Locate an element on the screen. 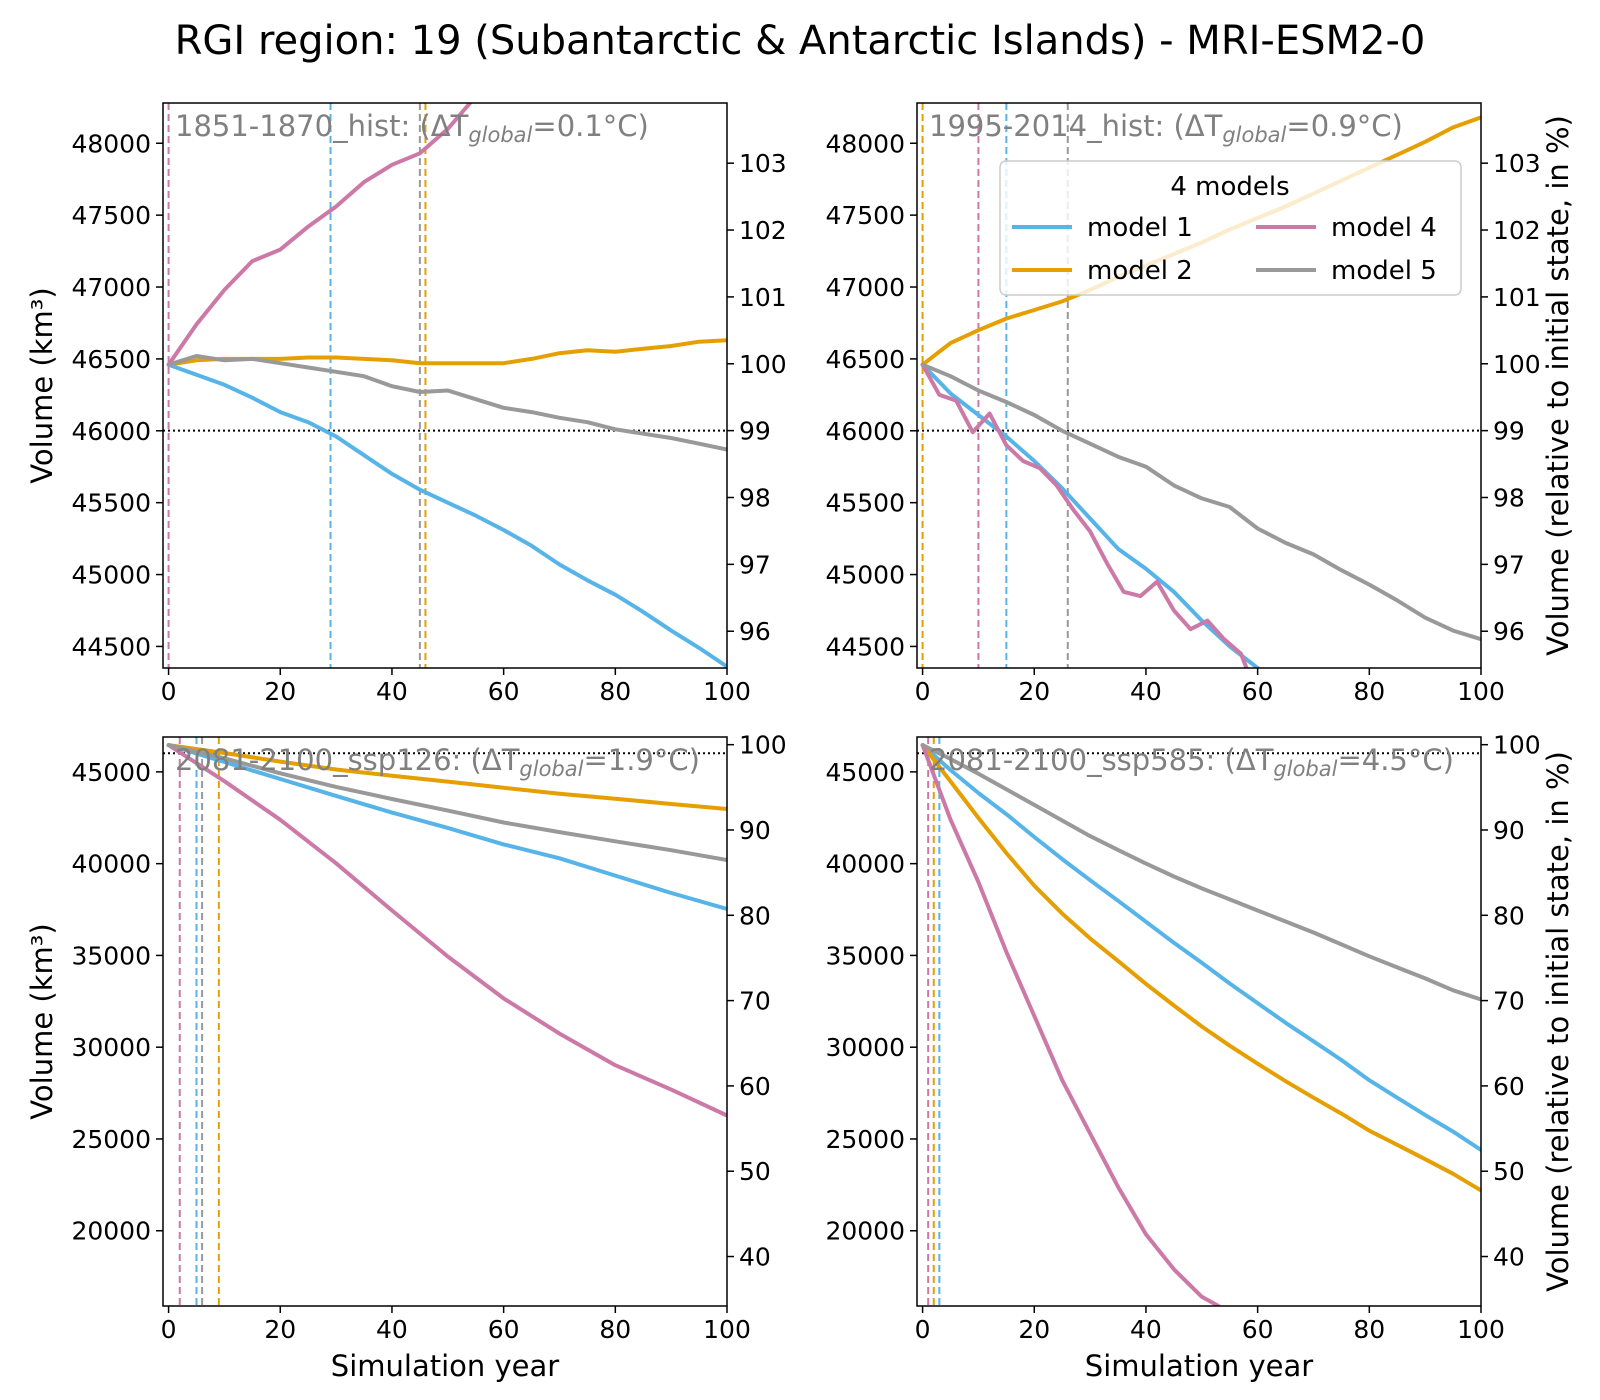 This screenshot has height=1400, width=1600. legend-entry: model 5 is located at coordinates (1384, 271).